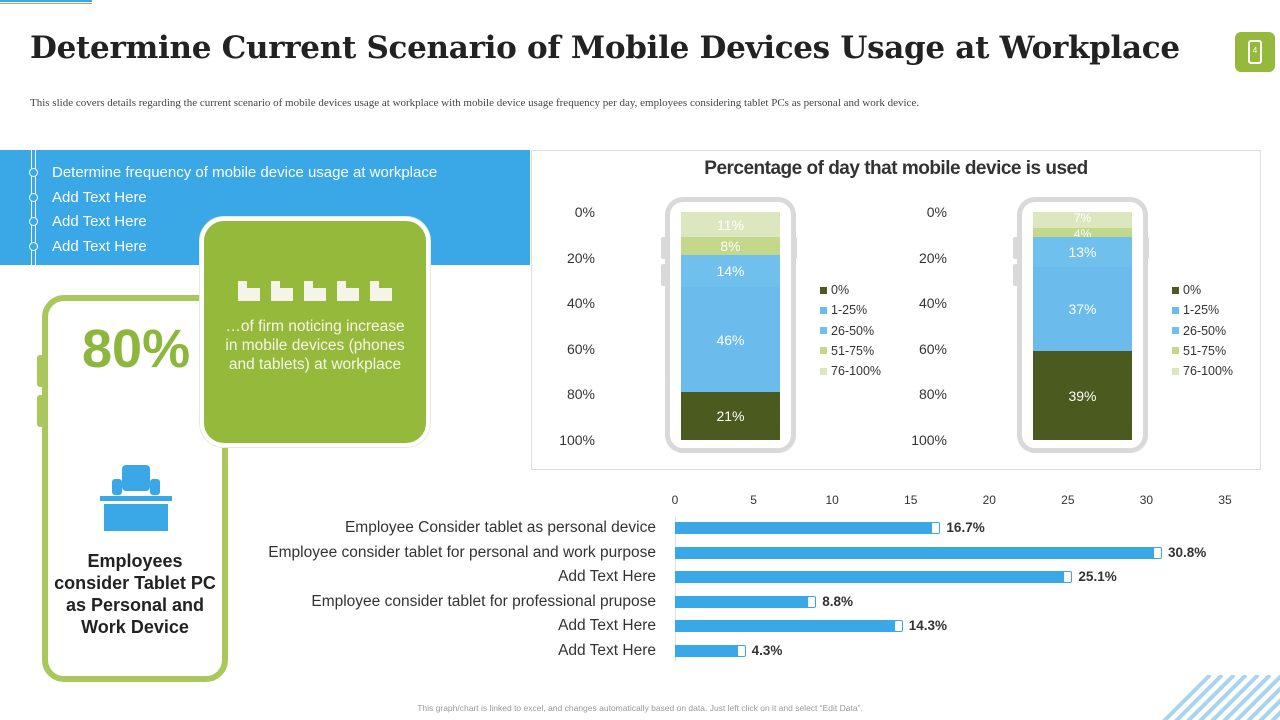 The height and width of the screenshot is (720, 1280). I want to click on stacked-bar-segment: 46%, so click(730, 340).